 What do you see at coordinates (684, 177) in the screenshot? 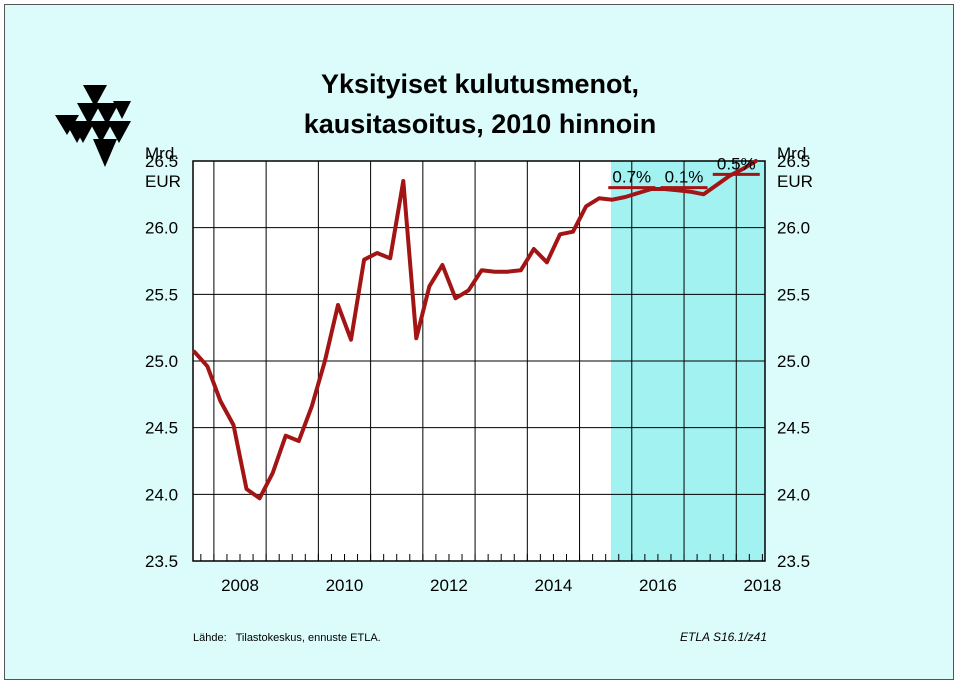
I see `annual-growth-label: 0.1%` at bounding box center [684, 177].